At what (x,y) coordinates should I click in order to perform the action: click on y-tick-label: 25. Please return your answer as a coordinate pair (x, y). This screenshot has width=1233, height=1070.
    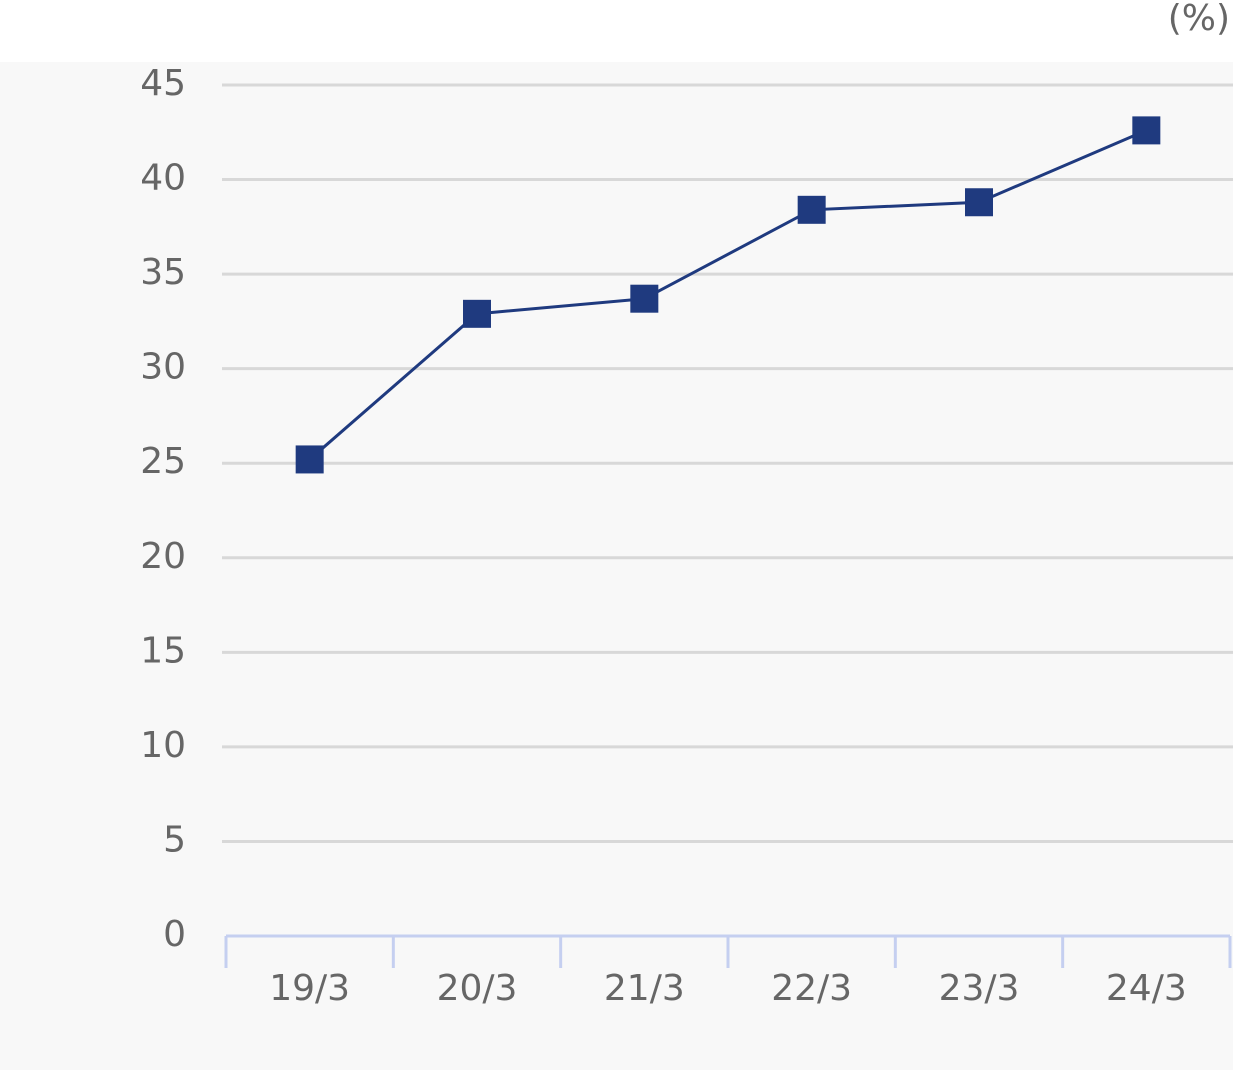
    Looking at the image, I should click on (163, 461).